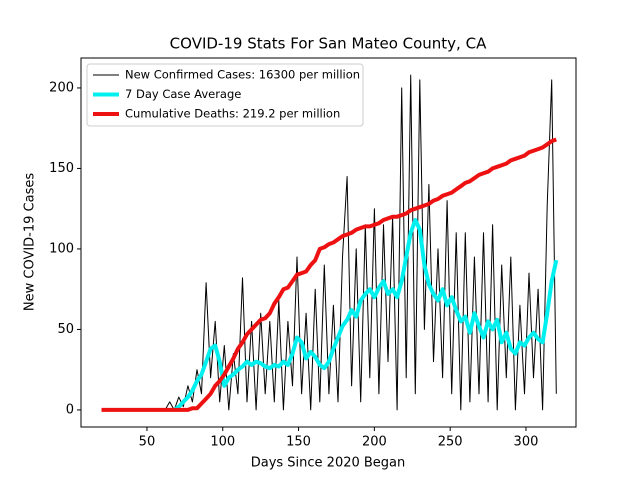 The image size is (640, 484). What do you see at coordinates (30, 242) in the screenshot?
I see `y-axis-label: New COVID-19 Cases` at bounding box center [30, 242].